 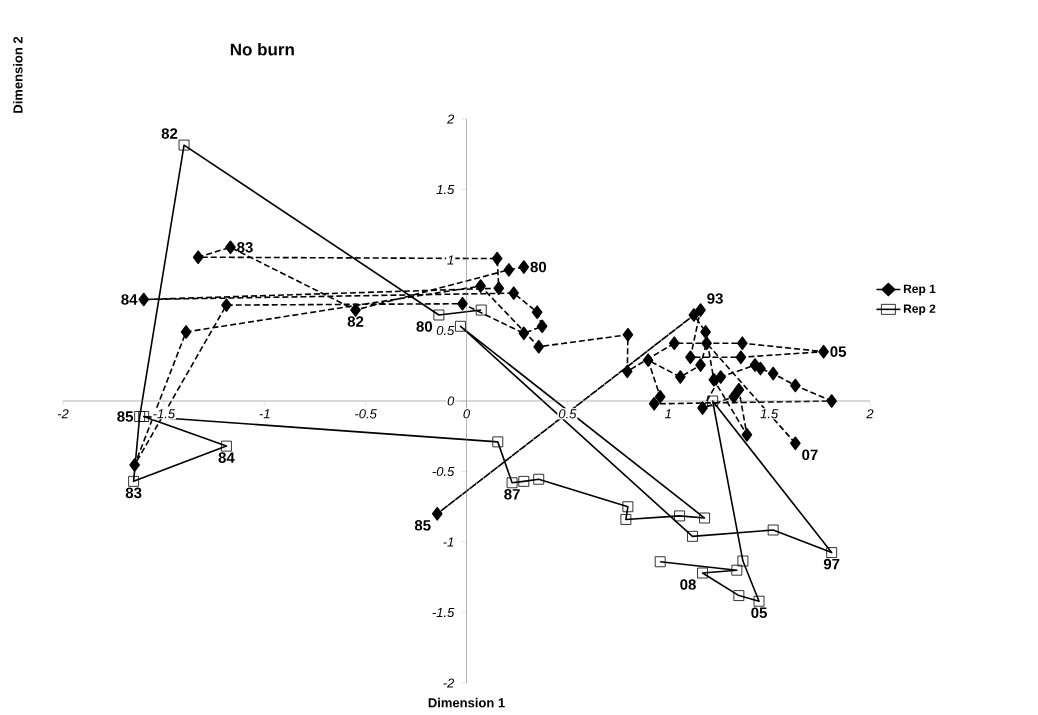 What do you see at coordinates (831, 564) in the screenshot?
I see `annotation: 97` at bounding box center [831, 564].